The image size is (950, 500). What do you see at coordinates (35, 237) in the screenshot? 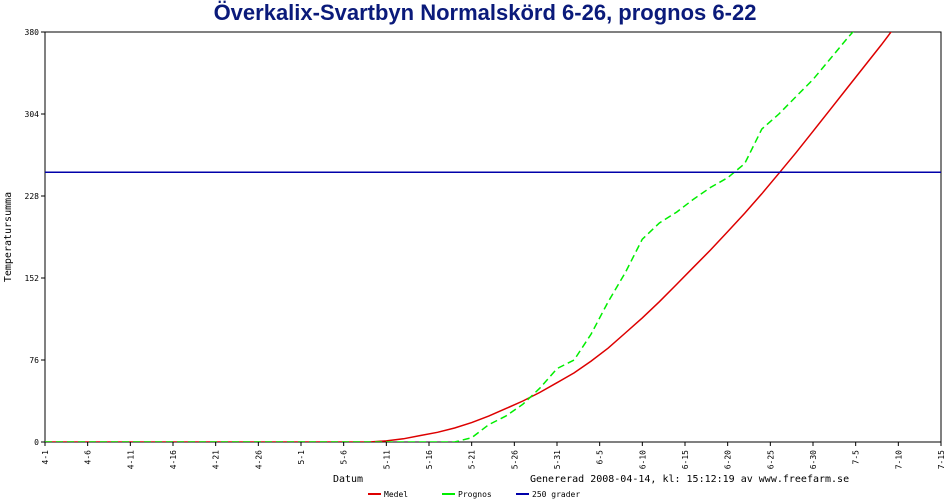
I see `y-axis-ticks: 0 76 152 228 304 380` at bounding box center [35, 237].